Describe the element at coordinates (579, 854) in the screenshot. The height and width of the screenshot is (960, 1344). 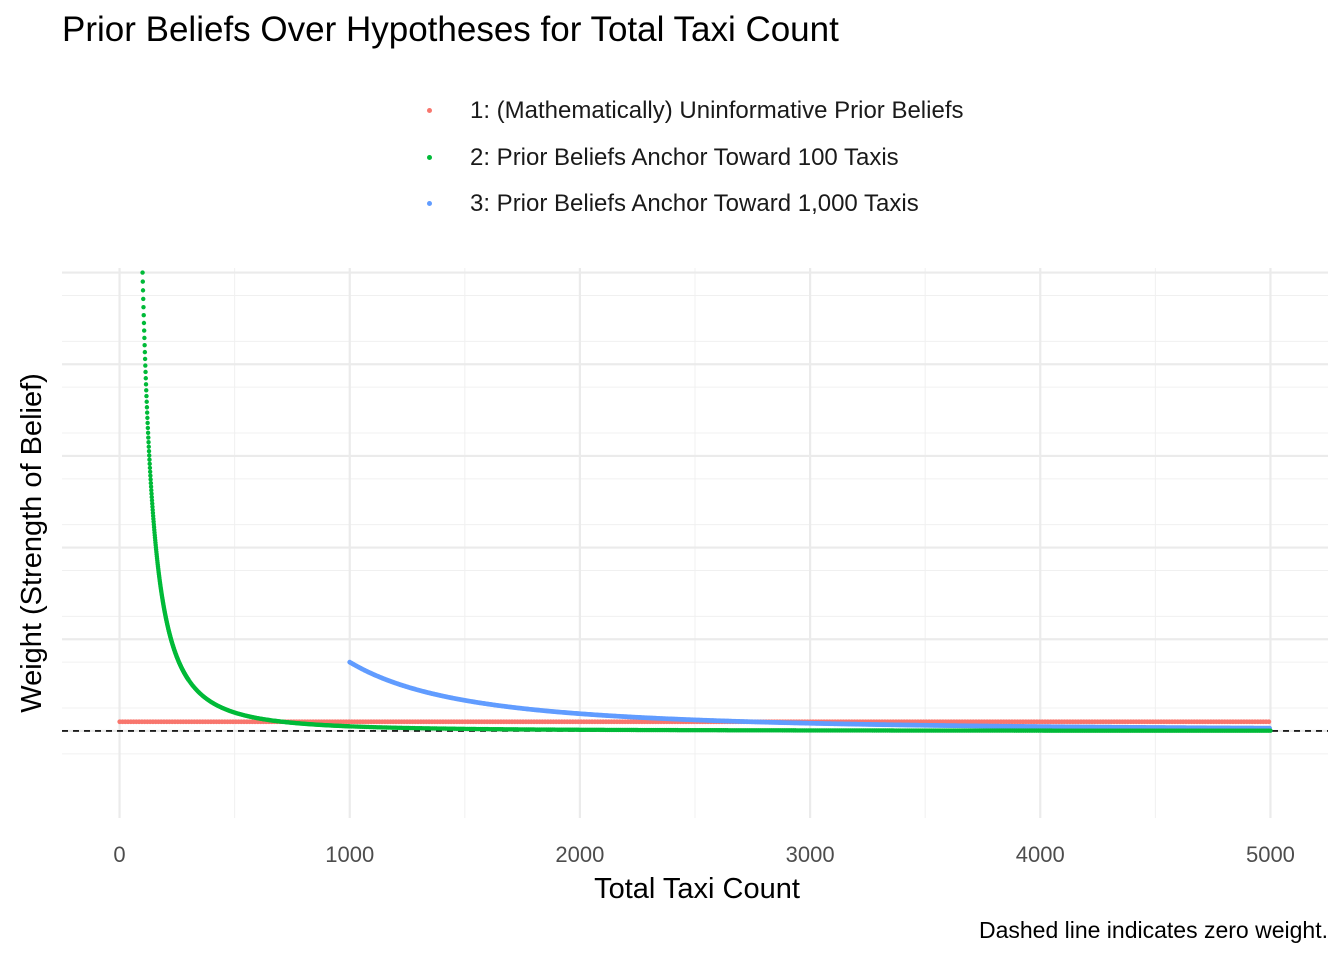
I see `x-tick-label: 2000` at that location.